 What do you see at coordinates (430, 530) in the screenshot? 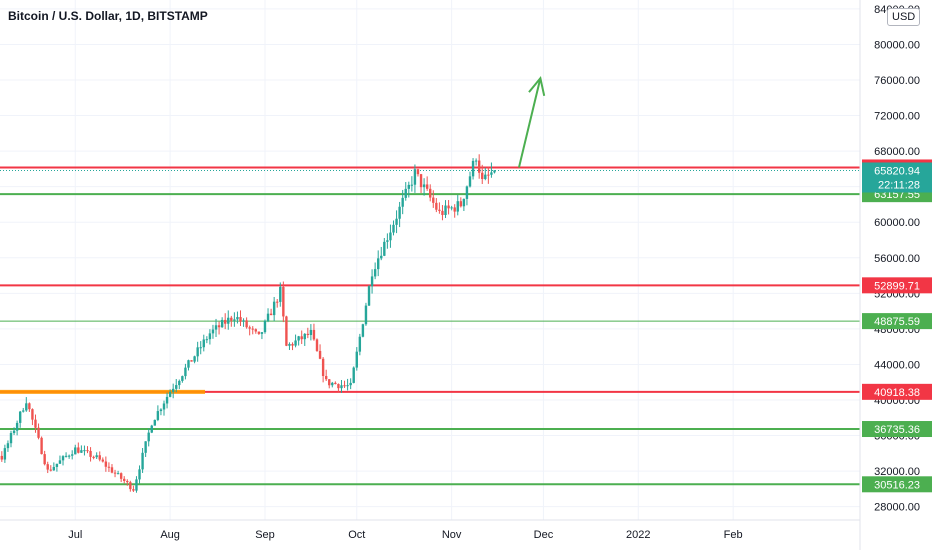
I see `time-axis: JunJulAugSepOctNovDec2022Feb` at bounding box center [430, 530].